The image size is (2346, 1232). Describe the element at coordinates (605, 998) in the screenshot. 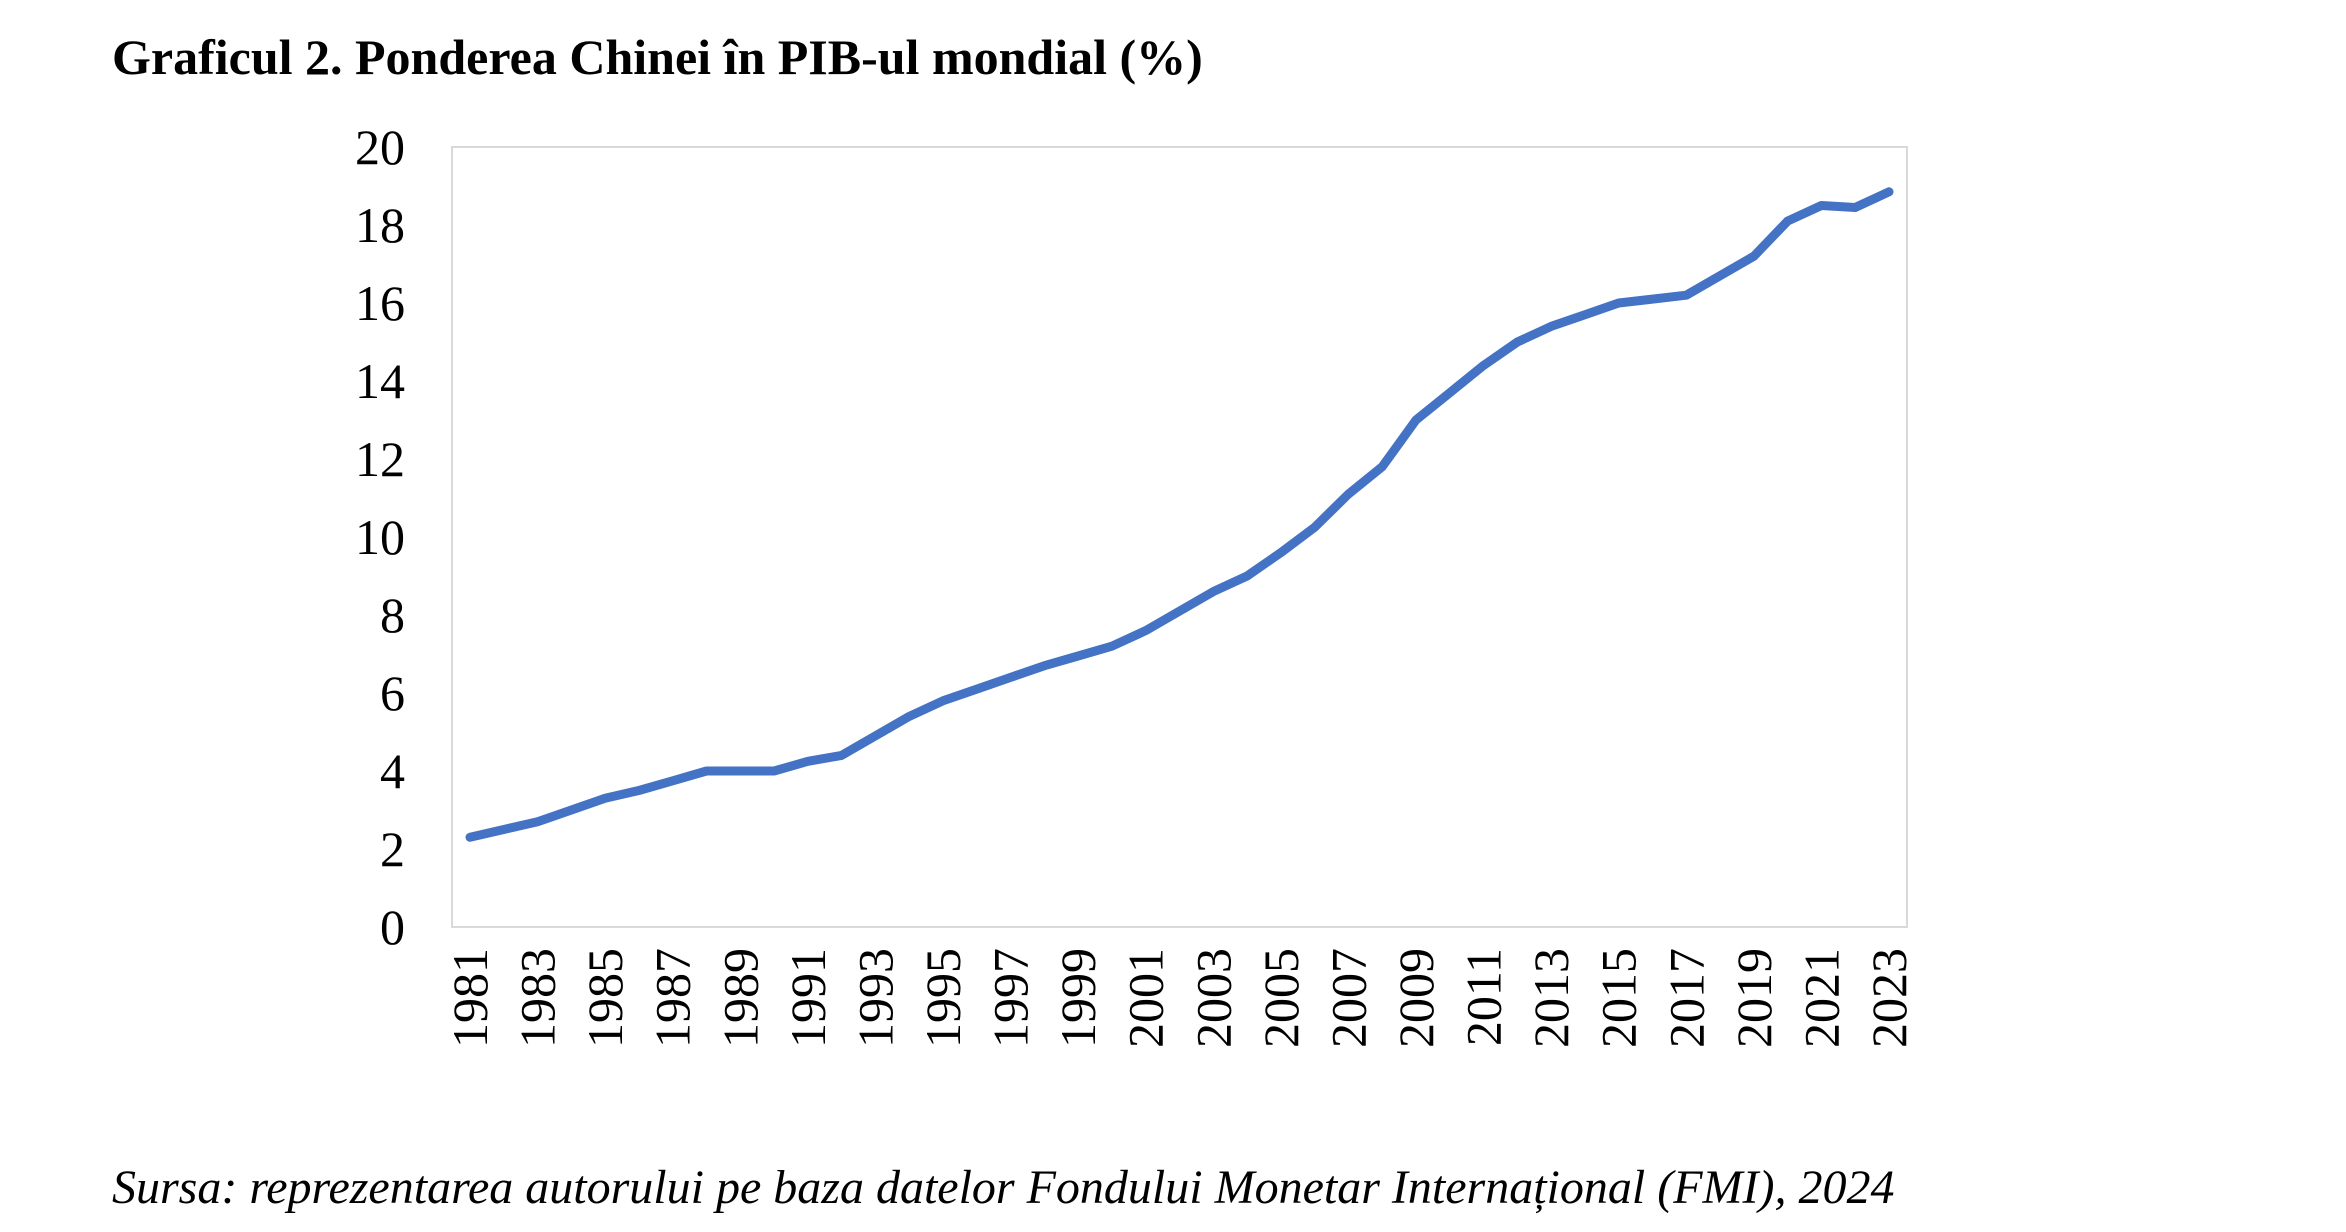

I see `x-tick-label: 1985` at that location.